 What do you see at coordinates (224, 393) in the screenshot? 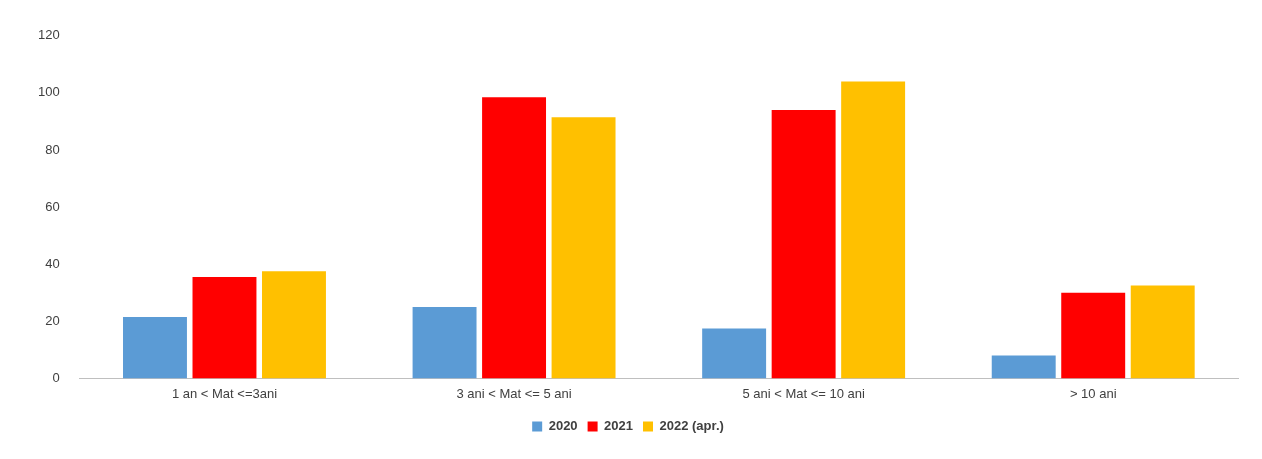
I see `x-tick-label: 1 an < Mat <=3ani` at bounding box center [224, 393].